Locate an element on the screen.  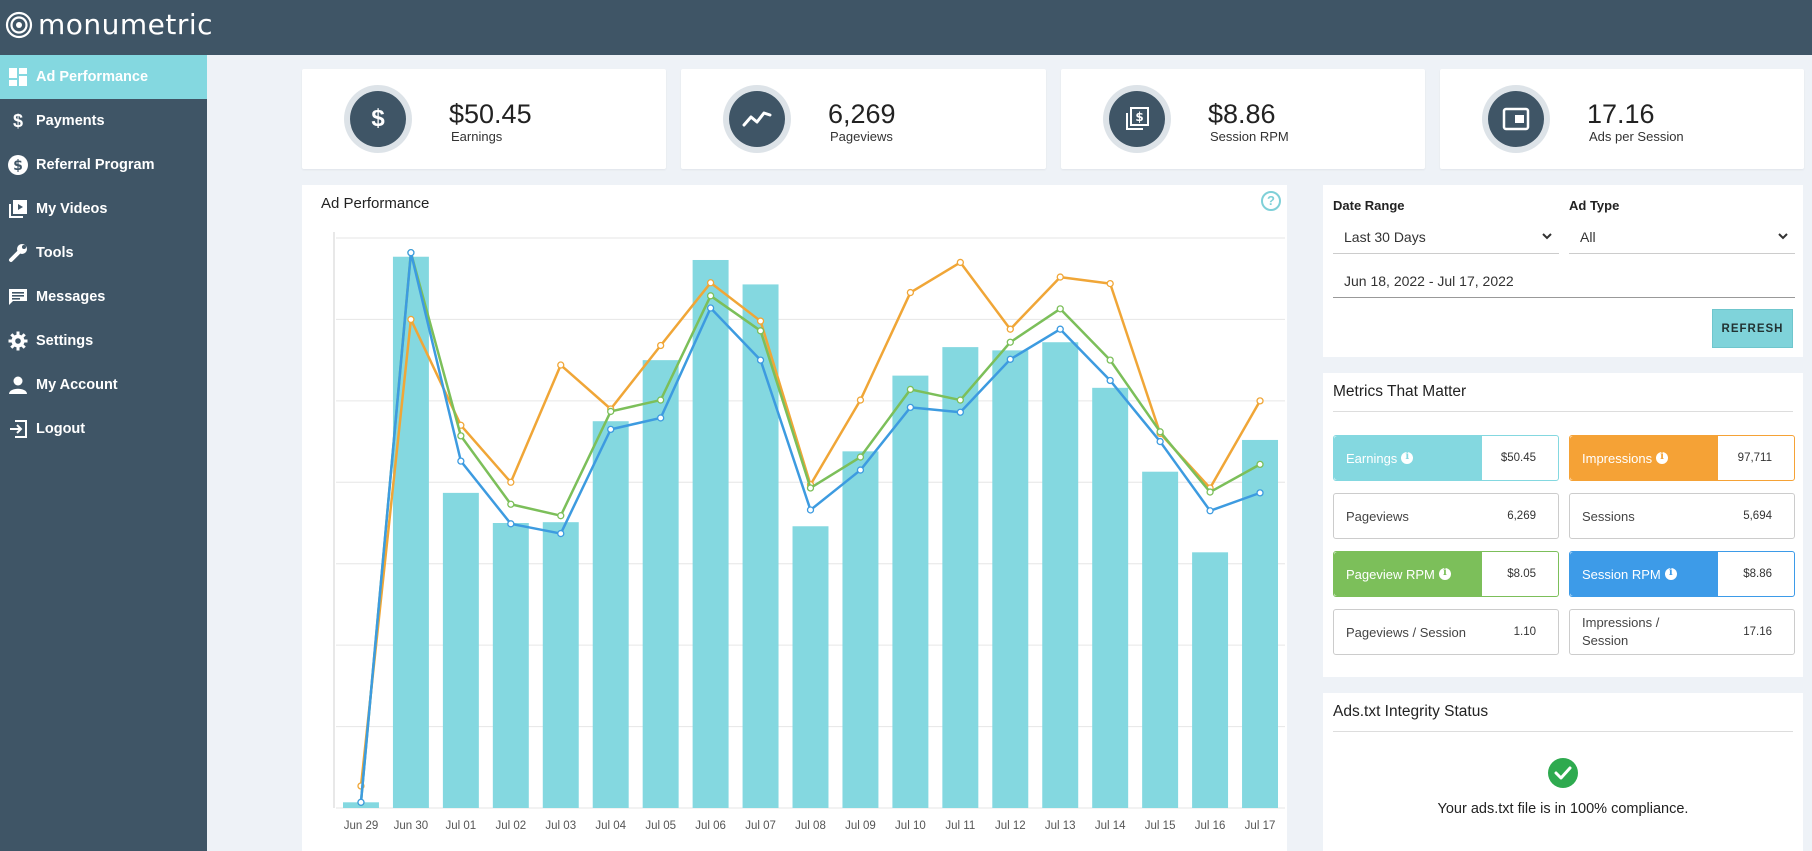
sidebar-item-label: Tools is located at coordinates (55, 253).